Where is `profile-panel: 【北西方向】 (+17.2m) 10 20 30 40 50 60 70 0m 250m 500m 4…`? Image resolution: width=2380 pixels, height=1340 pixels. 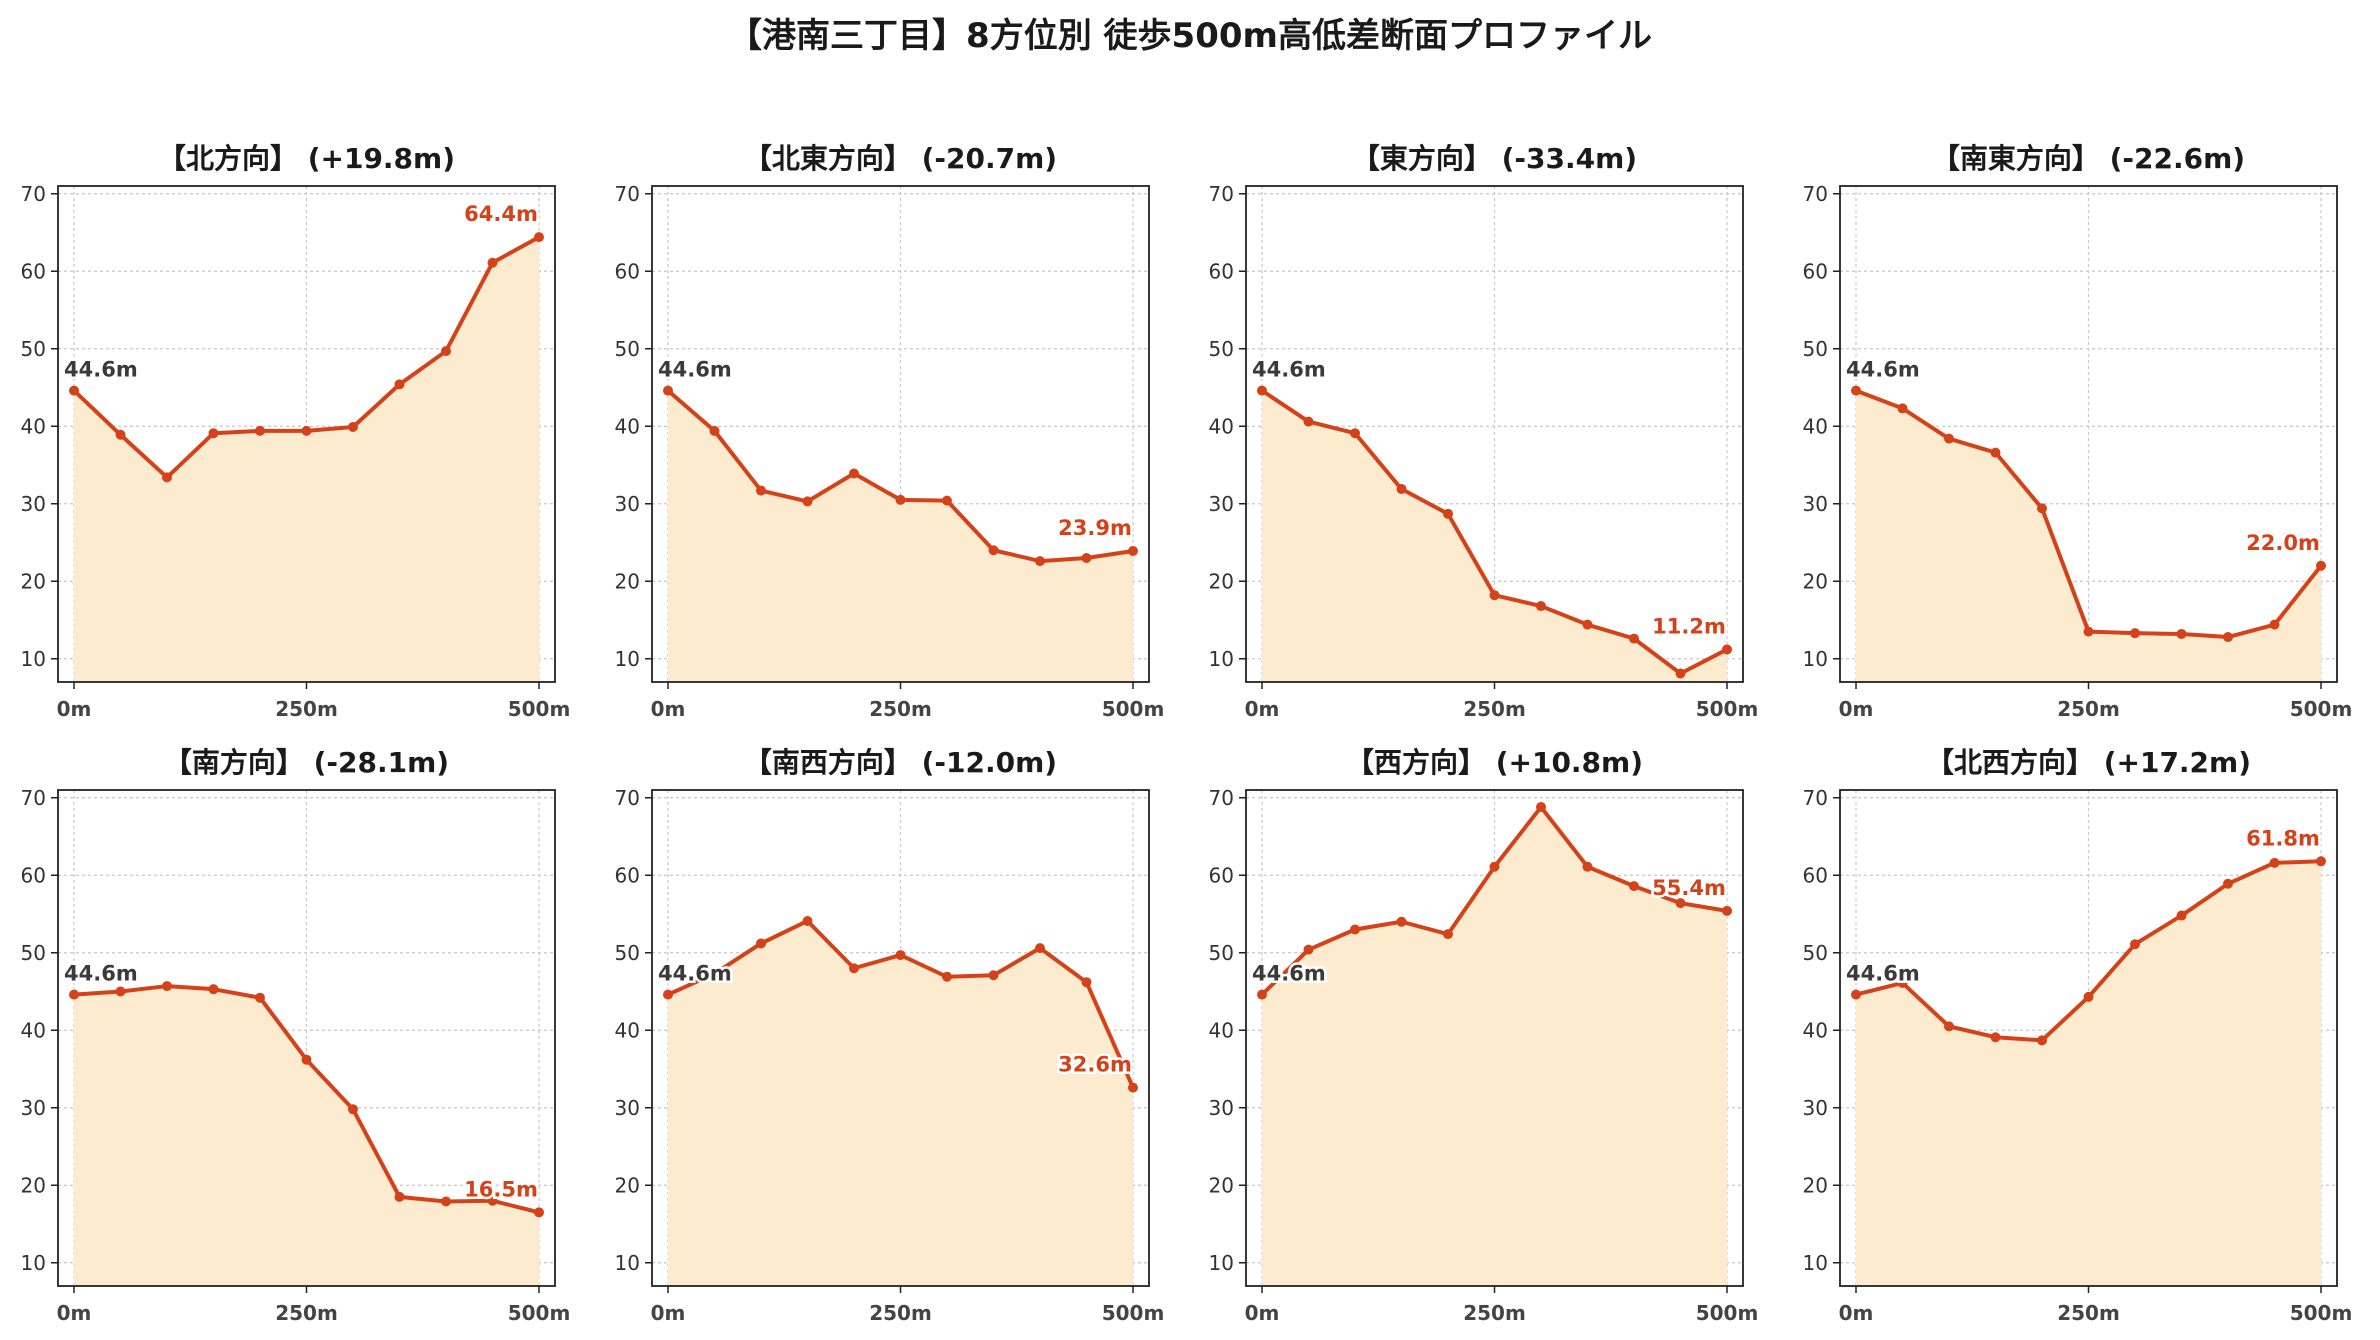
profile-panel: 【北西方向】 (+17.2m) 10 20 30 40 50 60 70 0m 250m 500m 4… is located at coordinates (2078, 1035).